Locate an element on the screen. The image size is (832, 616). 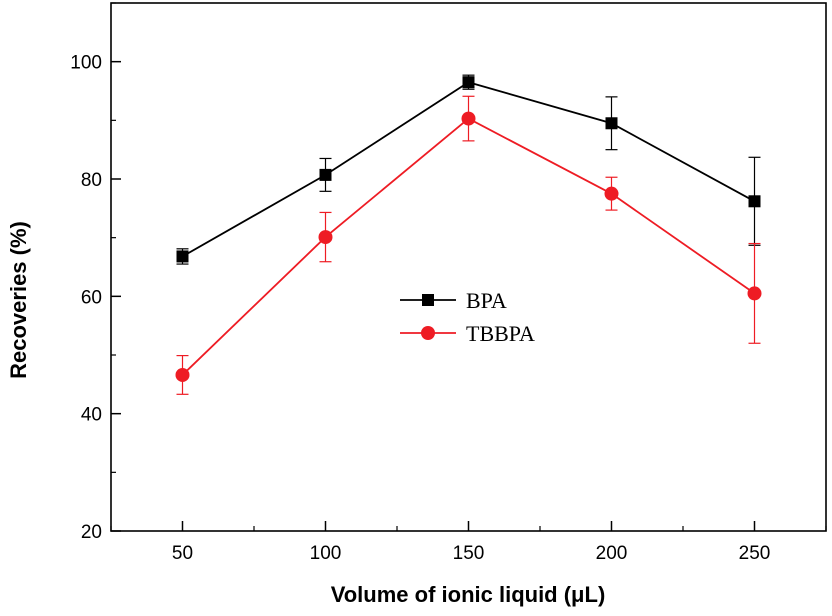
y-tick-label: 100 is located at coordinates (86, 63).